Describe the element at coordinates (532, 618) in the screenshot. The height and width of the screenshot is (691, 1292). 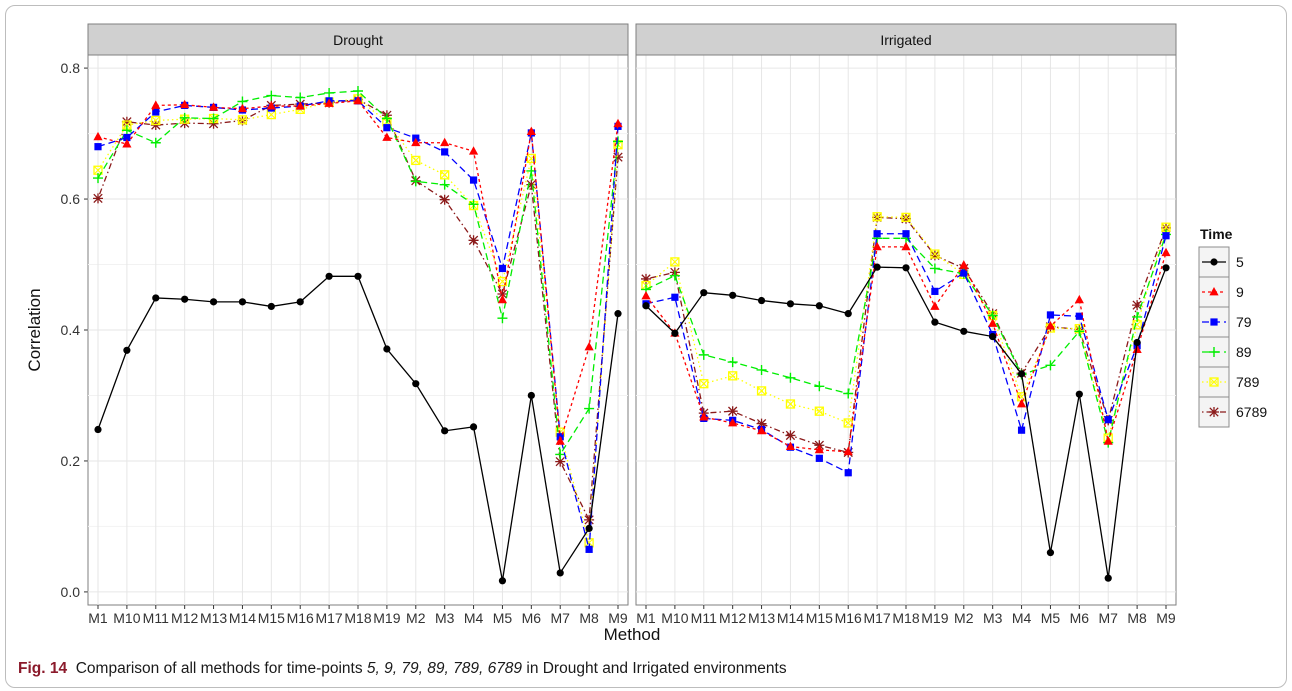
I see `x-tick-label: M6` at that location.